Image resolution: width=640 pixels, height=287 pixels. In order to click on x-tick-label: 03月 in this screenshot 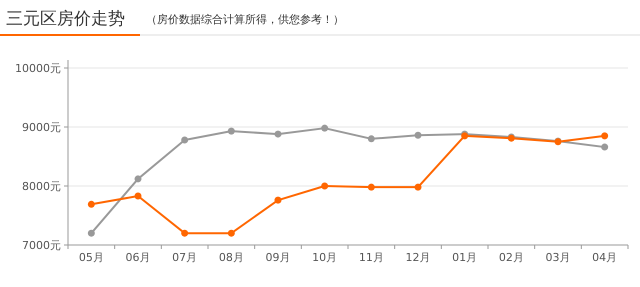, I will do `click(558, 257)`.